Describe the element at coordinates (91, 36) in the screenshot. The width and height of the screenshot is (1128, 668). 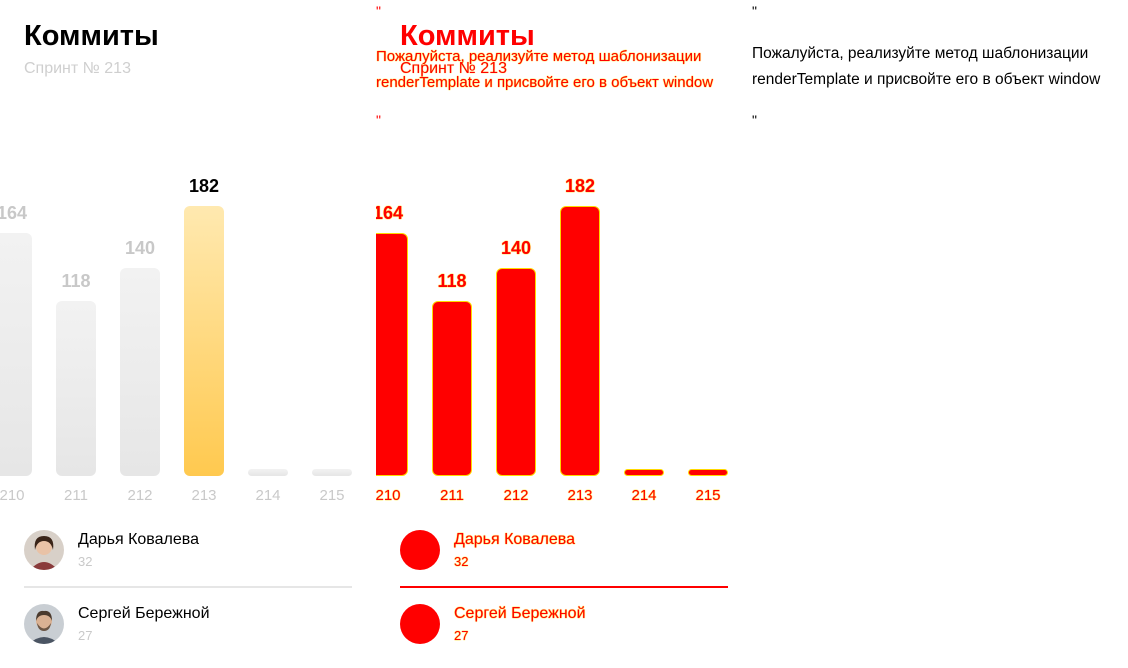
I see `page-title: Коммиты` at that location.